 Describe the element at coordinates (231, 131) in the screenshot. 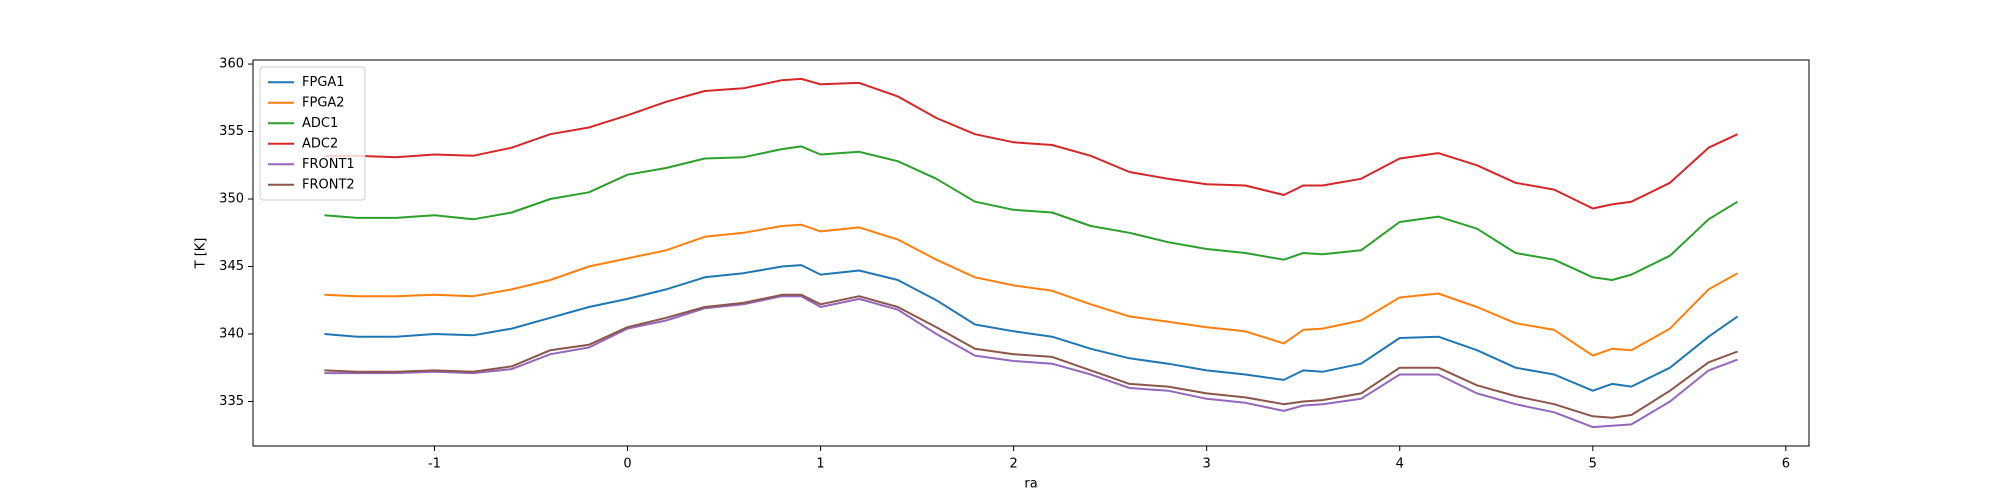

I see `y-tick-label: 355` at that location.